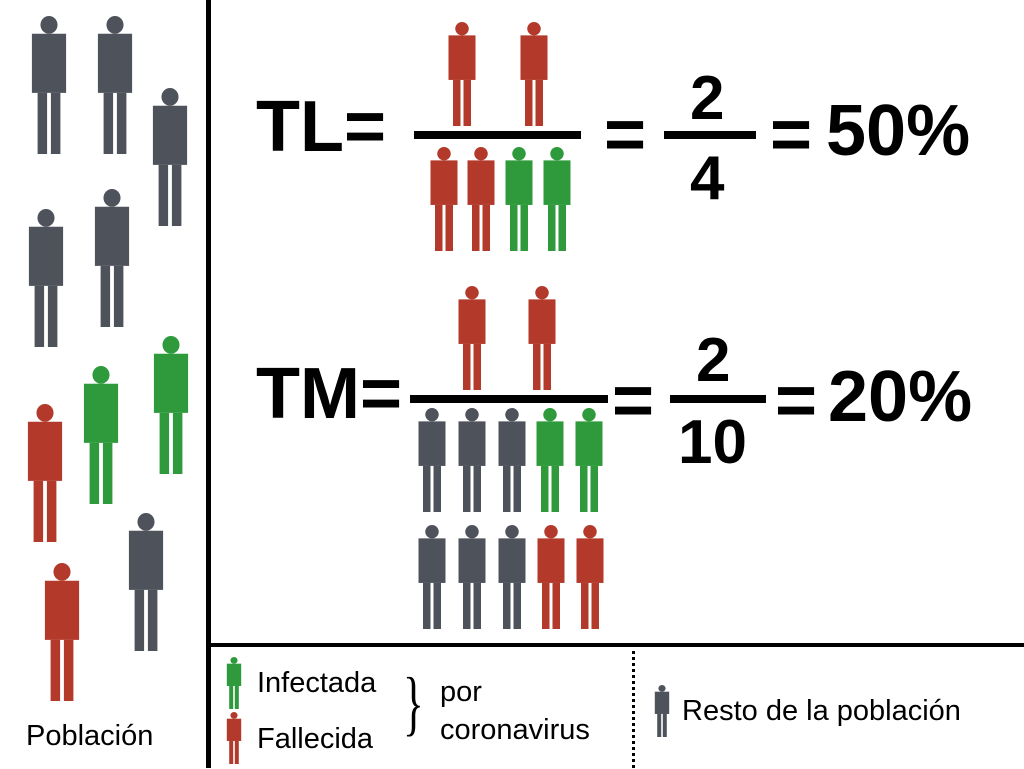  What do you see at coordinates (707, 98) in the screenshot?
I see `tl-numerator: 2` at bounding box center [707, 98].